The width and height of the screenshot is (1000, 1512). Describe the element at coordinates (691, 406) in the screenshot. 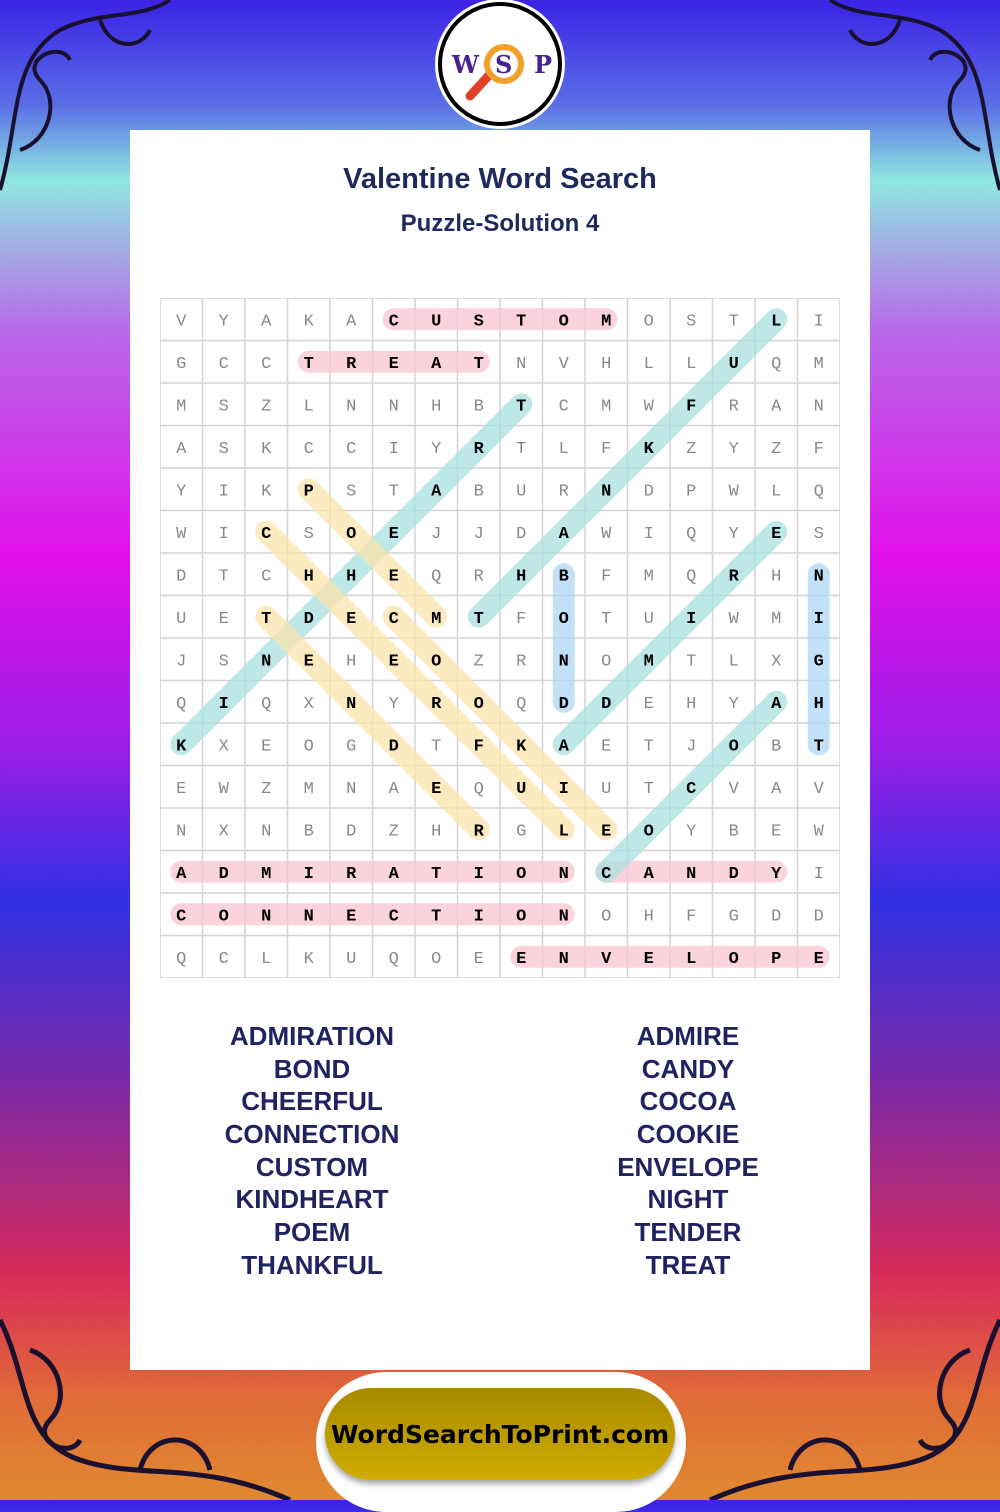

I see `grid-letter: F` at that location.